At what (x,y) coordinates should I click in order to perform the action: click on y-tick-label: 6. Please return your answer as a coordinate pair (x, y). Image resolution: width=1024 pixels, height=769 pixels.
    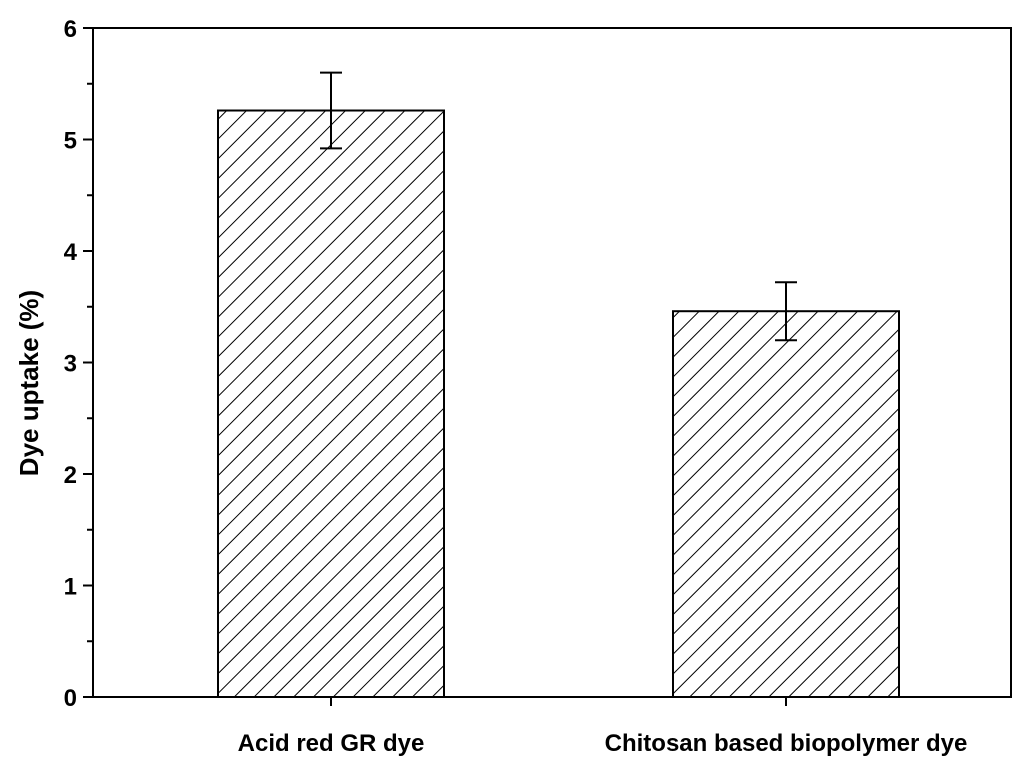
    Looking at the image, I should click on (70, 29).